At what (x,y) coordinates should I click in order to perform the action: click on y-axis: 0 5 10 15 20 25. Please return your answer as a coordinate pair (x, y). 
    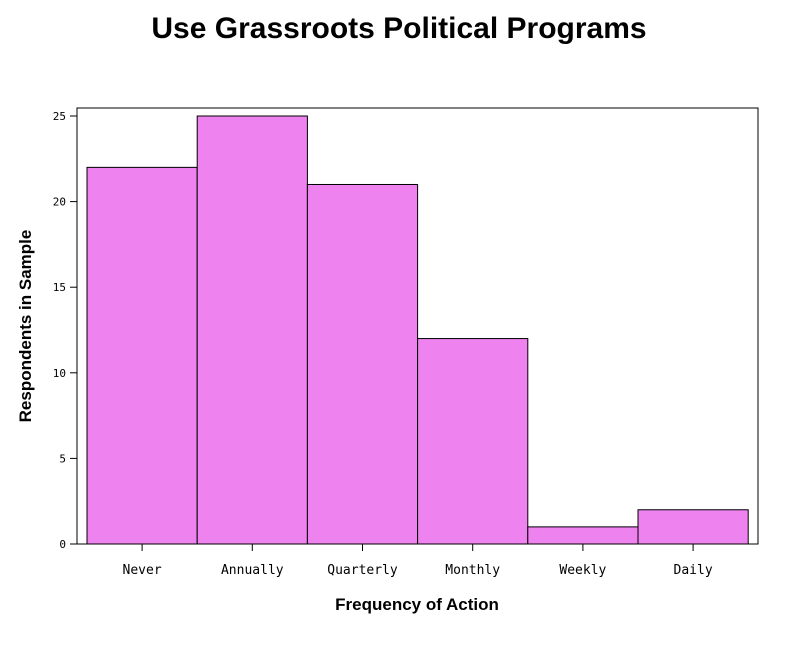
    Looking at the image, I should click on (65, 330).